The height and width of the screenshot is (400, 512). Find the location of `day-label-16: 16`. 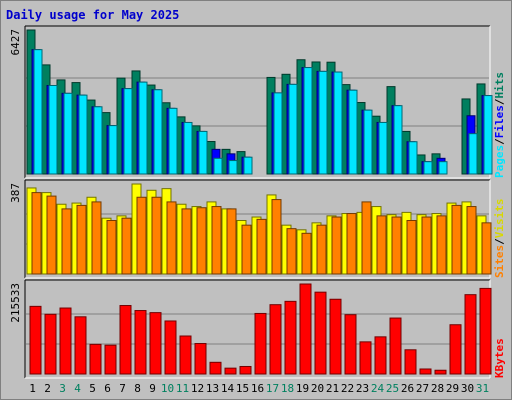

day-label-16: 16 is located at coordinates (257, 388).